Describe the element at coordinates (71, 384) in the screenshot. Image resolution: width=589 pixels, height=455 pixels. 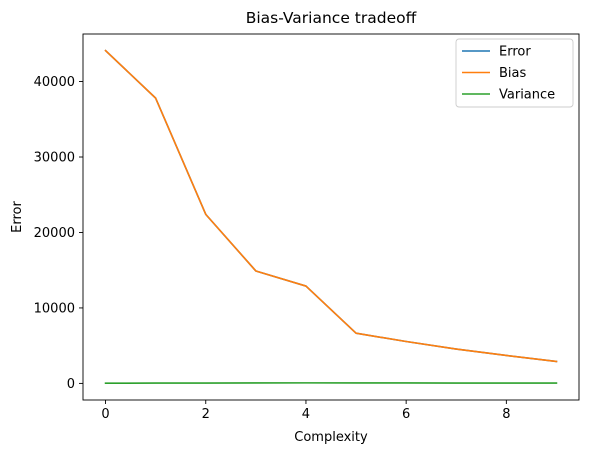
I see `y-tick-label: 0` at that location.